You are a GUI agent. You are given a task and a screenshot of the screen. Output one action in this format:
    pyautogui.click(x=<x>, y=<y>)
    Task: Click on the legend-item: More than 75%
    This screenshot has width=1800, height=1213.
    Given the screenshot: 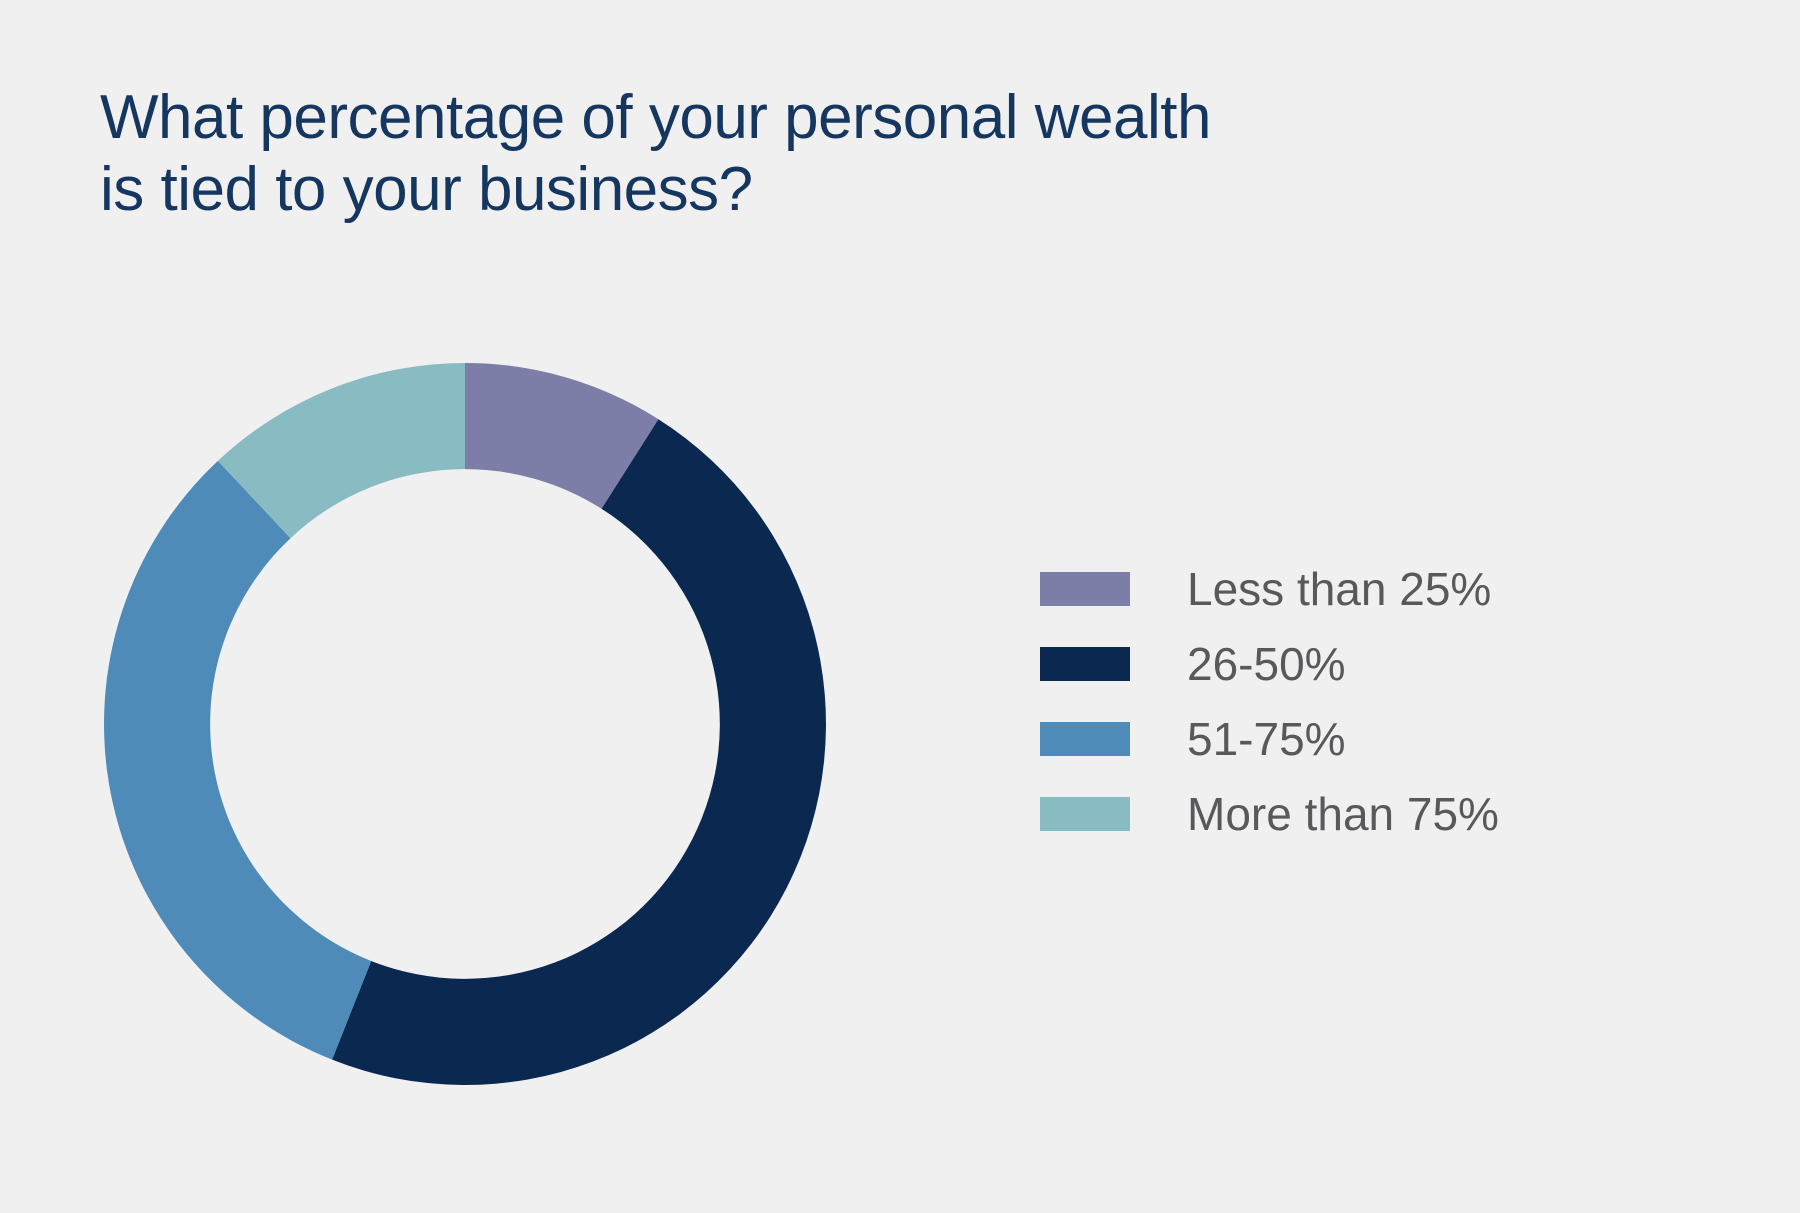 What is the action you would take?
    pyautogui.click(x=1269, y=814)
    